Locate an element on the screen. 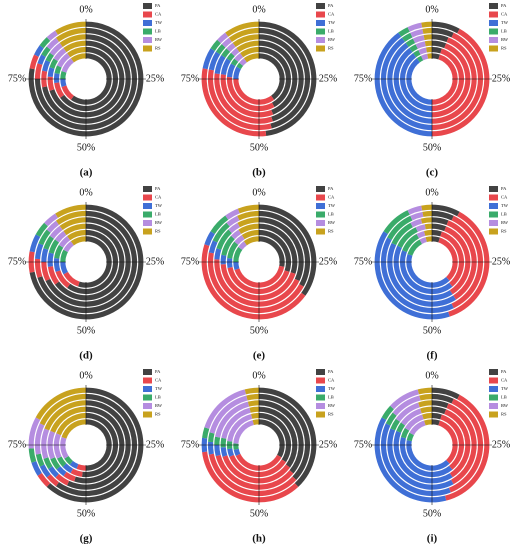  angle-tick-label: 50% is located at coordinates (432, 513).